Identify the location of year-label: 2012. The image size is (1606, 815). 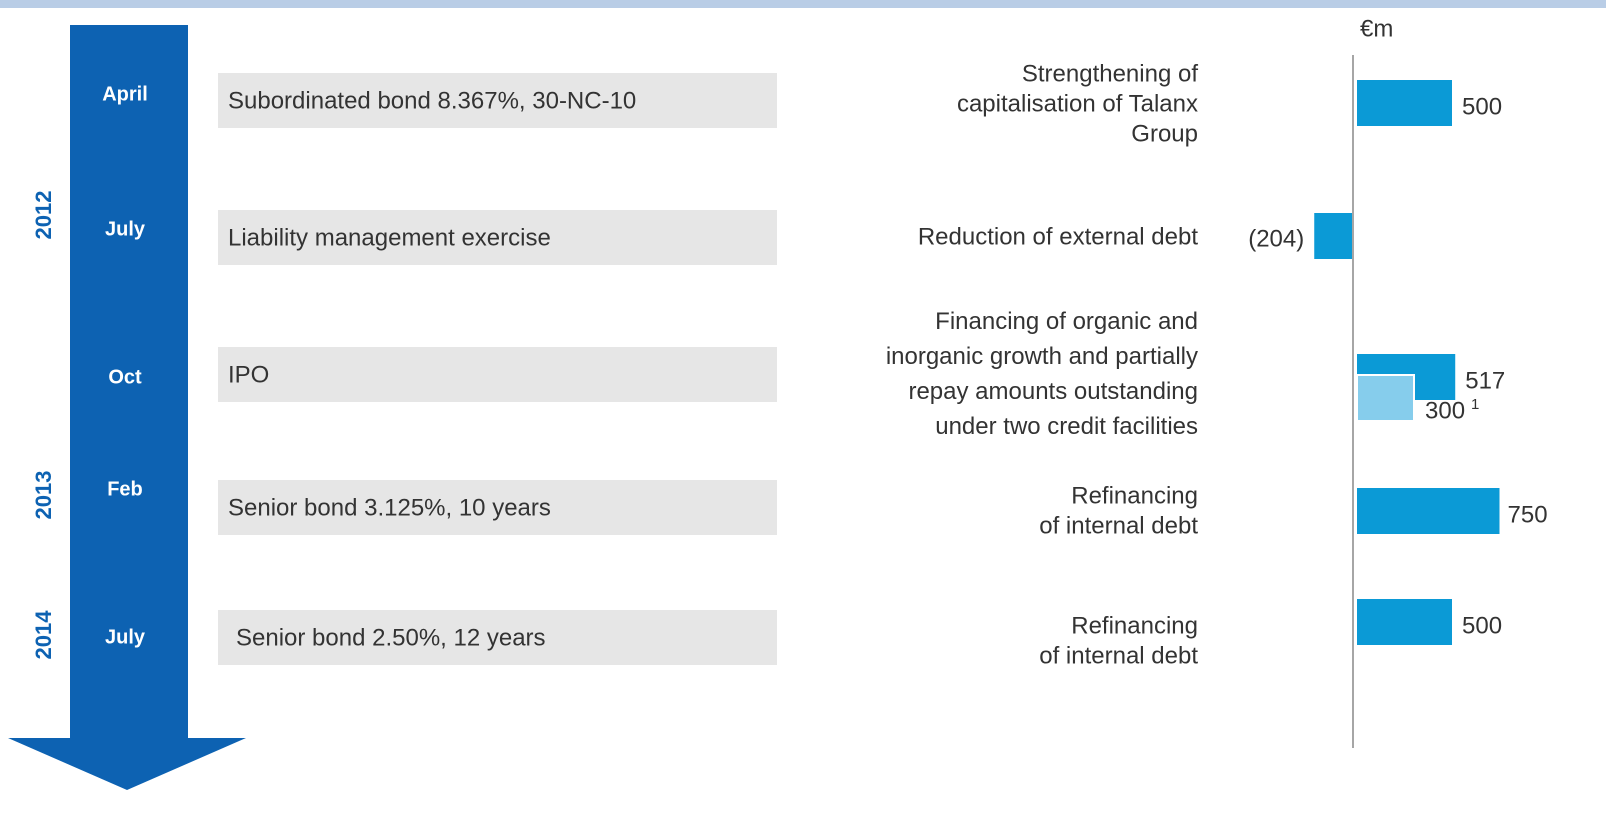
(43, 215).